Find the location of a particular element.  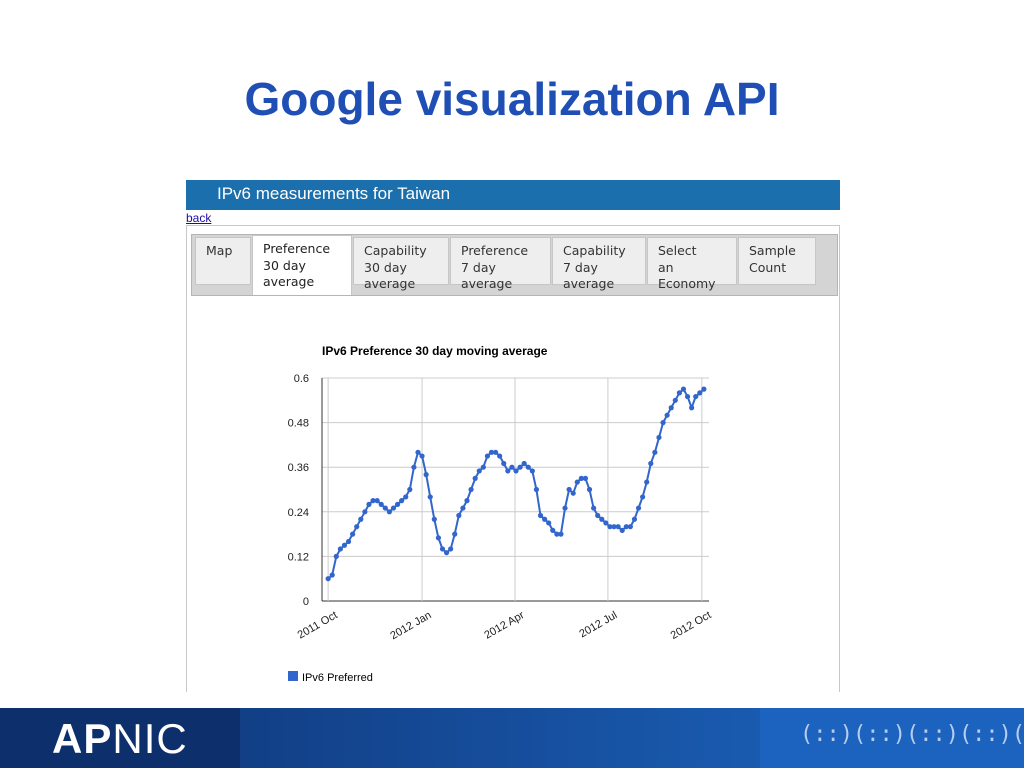

tab-capability-7-day: Capability 7 day average is located at coordinates (599, 264).